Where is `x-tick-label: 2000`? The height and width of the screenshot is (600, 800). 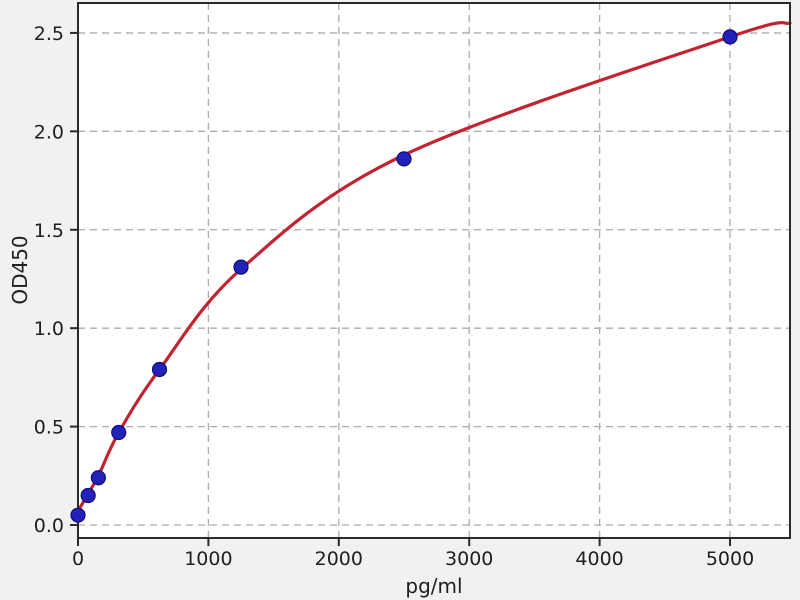 x-tick-label: 2000 is located at coordinates (339, 559).